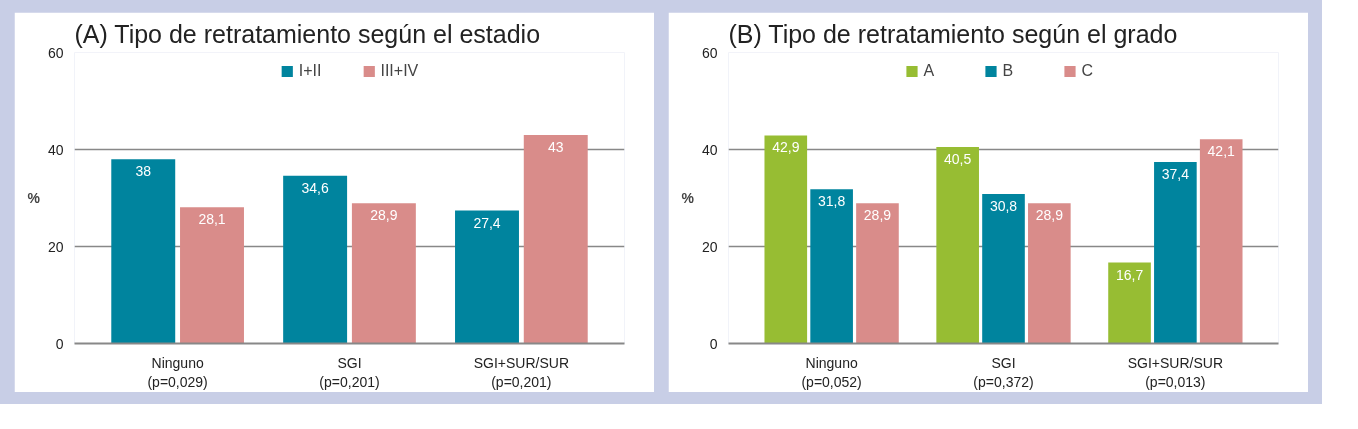  I want to click on data-label: 27,4, so click(487, 222).